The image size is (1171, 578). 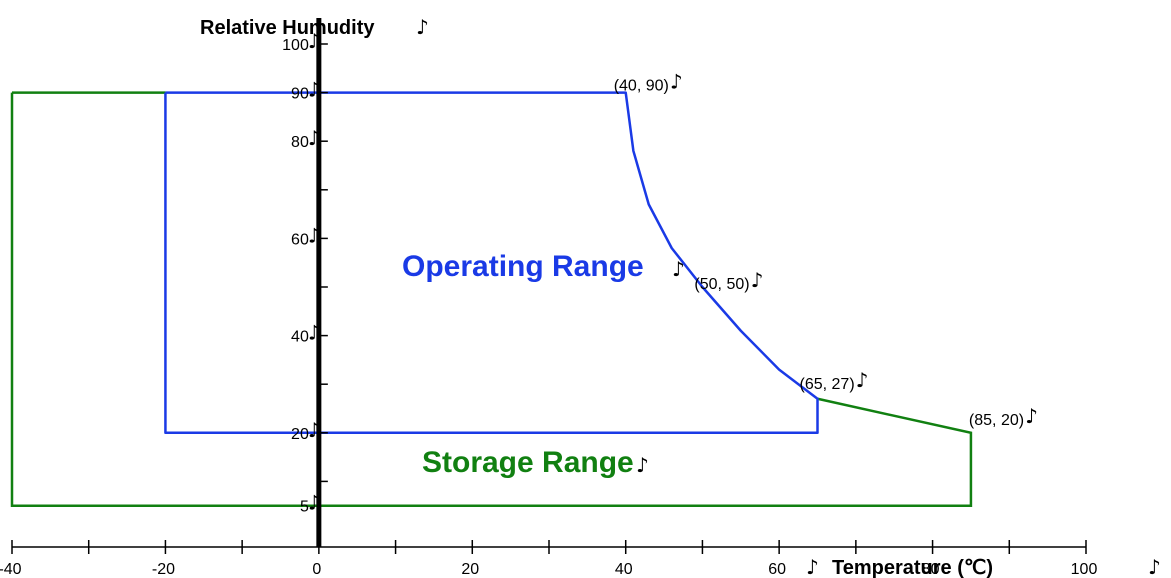 What do you see at coordinates (295, 45) in the screenshot?
I see `y-tick-label: 100` at bounding box center [295, 45].